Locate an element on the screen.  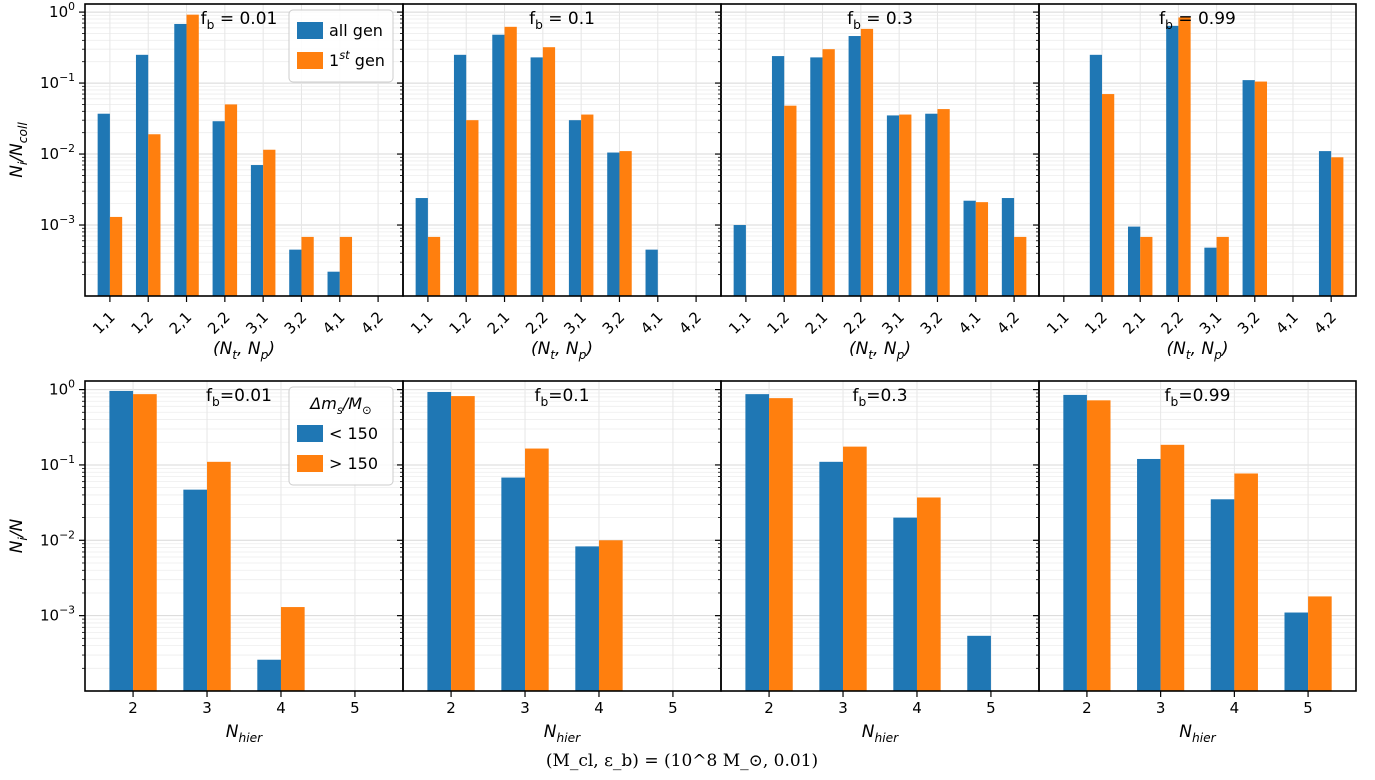
figure-caption: (M_cl, ε_b) = (10^8 M_⊙, 0.01) is located at coordinates (682, 761).